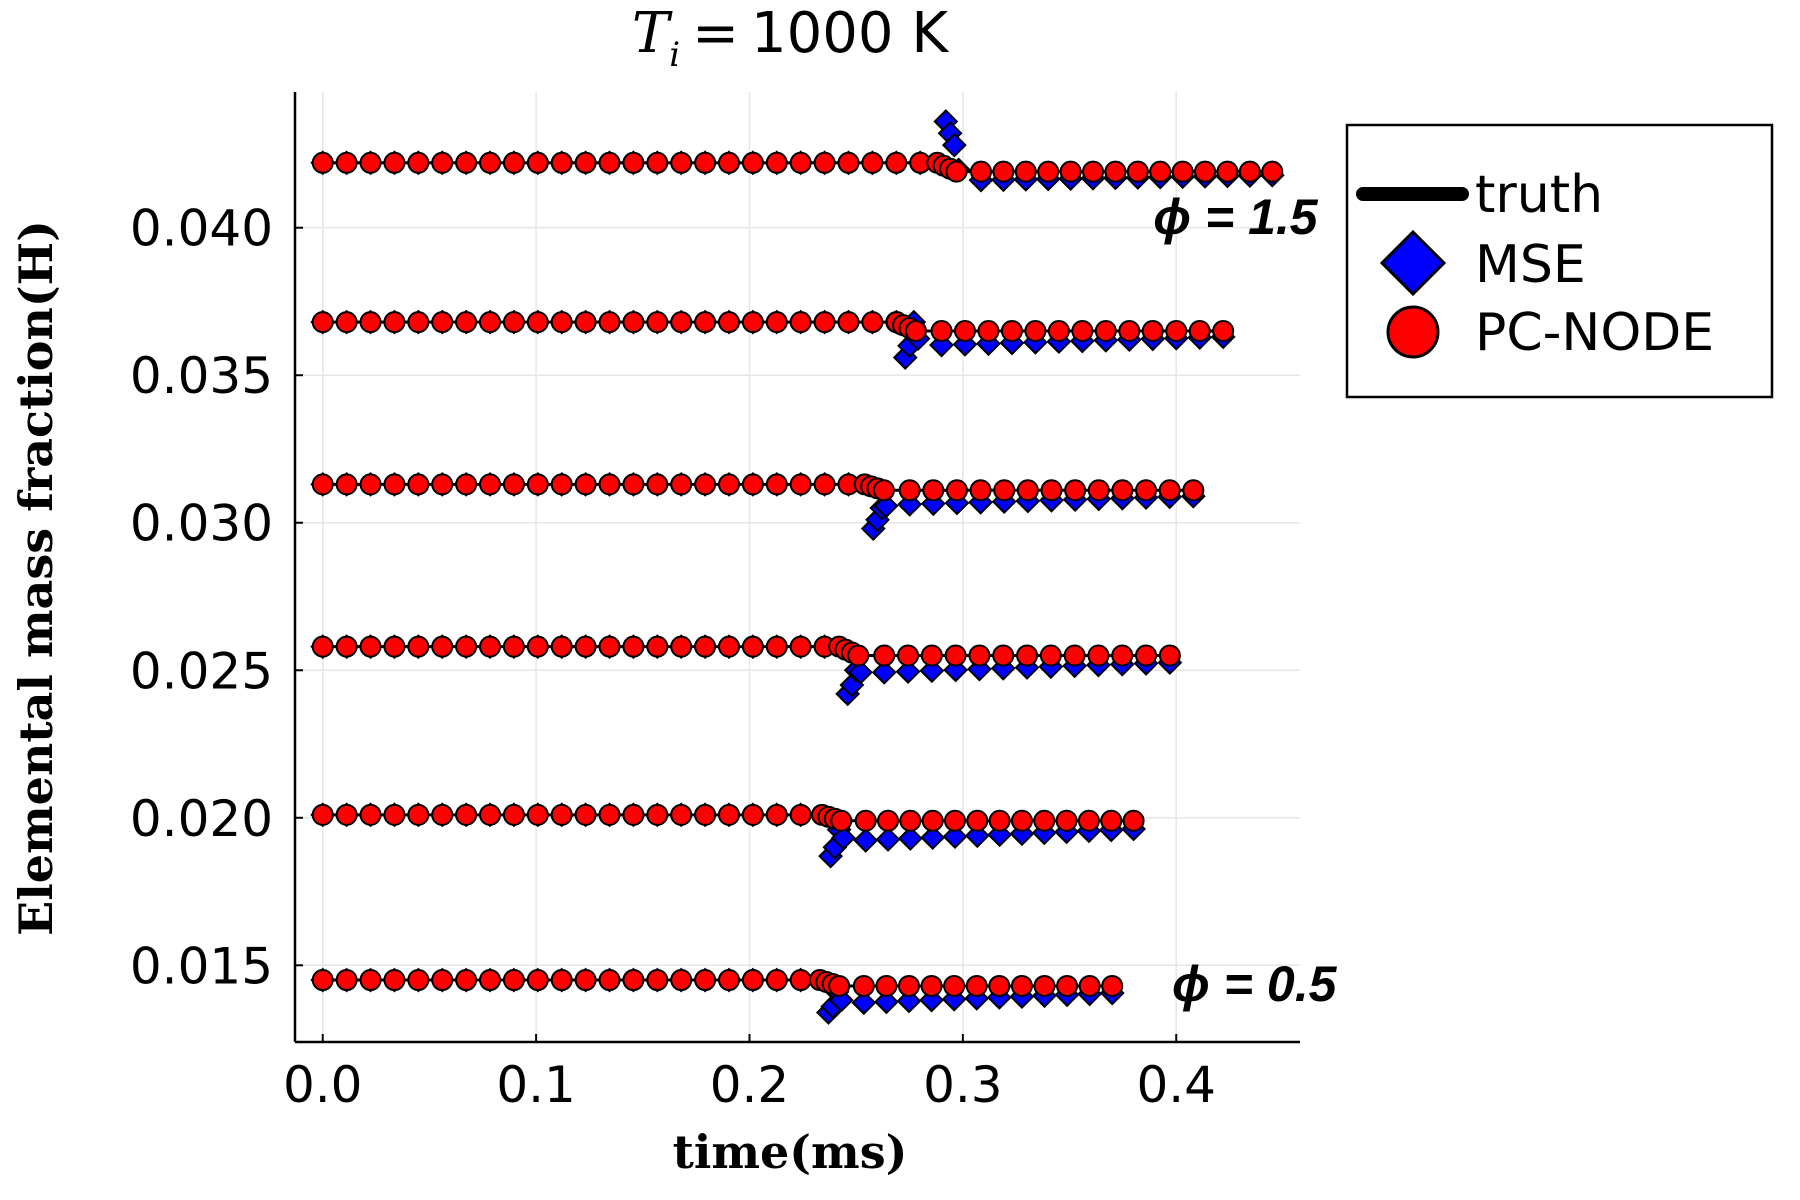  Describe the element at coordinates (652, 33) in the screenshot. I see `title-variable: T` at that location.